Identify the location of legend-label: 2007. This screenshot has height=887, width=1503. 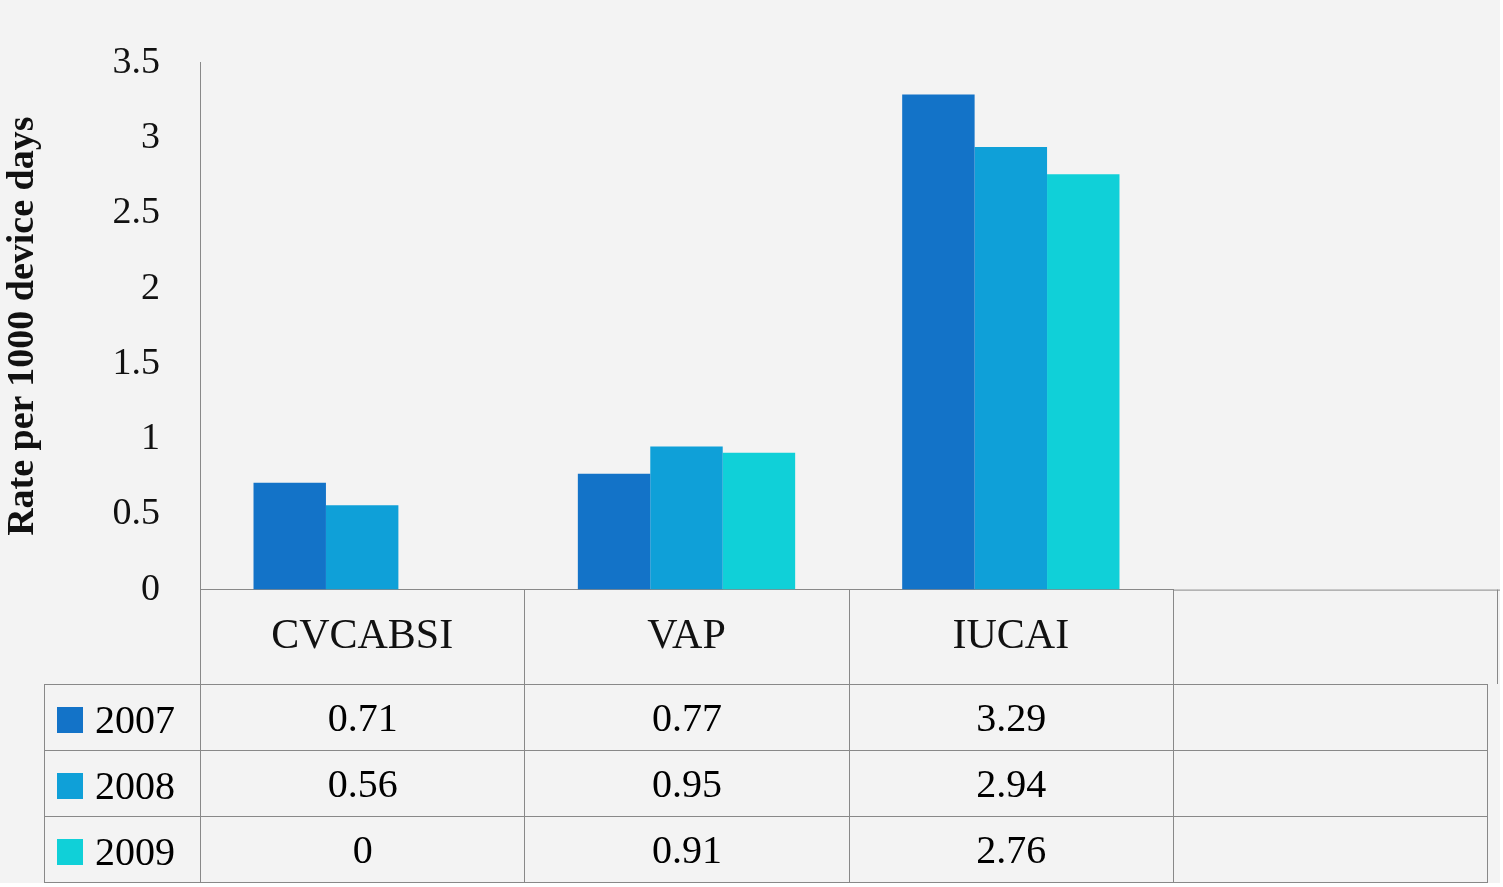
(135, 720).